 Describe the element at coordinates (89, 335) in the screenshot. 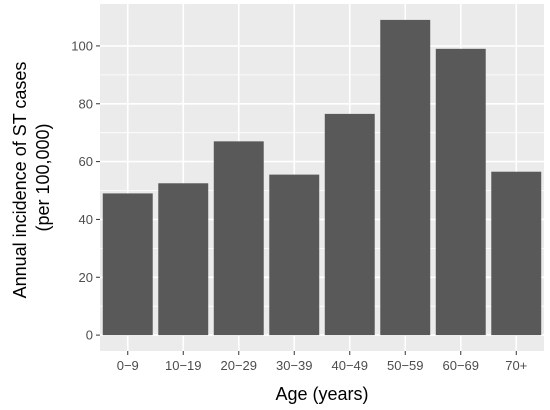

I see `y-tick-label: 0` at that location.